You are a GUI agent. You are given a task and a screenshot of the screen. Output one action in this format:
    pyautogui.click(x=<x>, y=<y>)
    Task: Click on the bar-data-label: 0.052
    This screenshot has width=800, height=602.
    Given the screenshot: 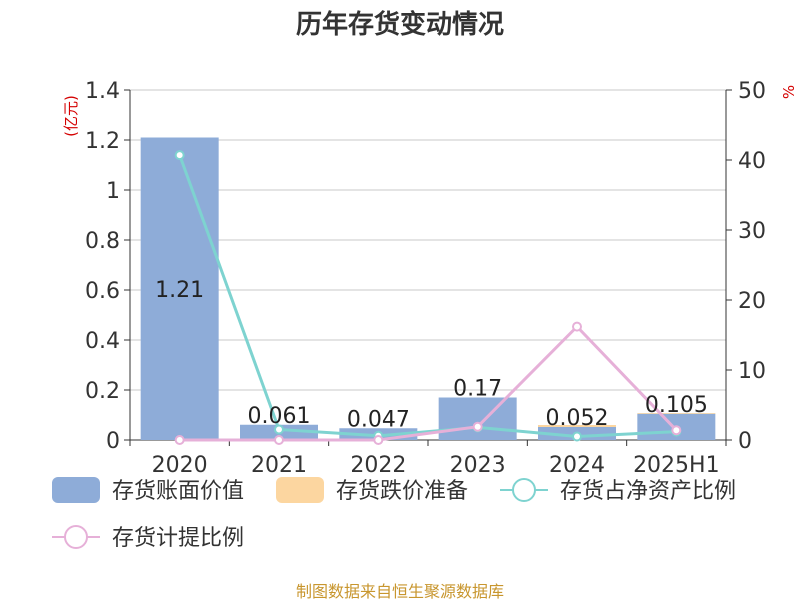 What is the action you would take?
    pyautogui.click(x=577, y=418)
    